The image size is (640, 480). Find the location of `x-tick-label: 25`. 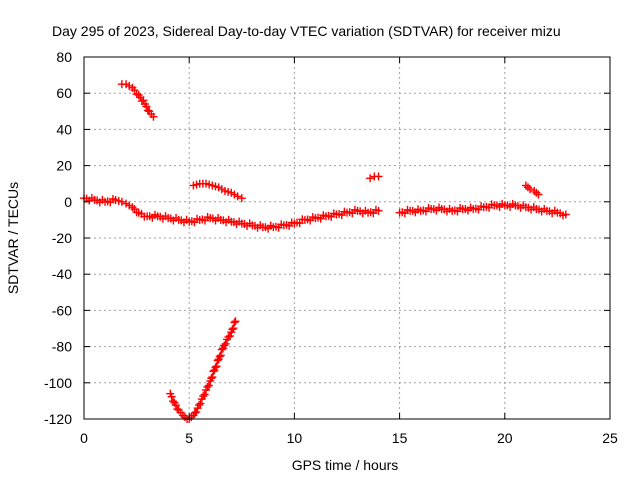

x-tick-label: 25 is located at coordinates (610, 438).